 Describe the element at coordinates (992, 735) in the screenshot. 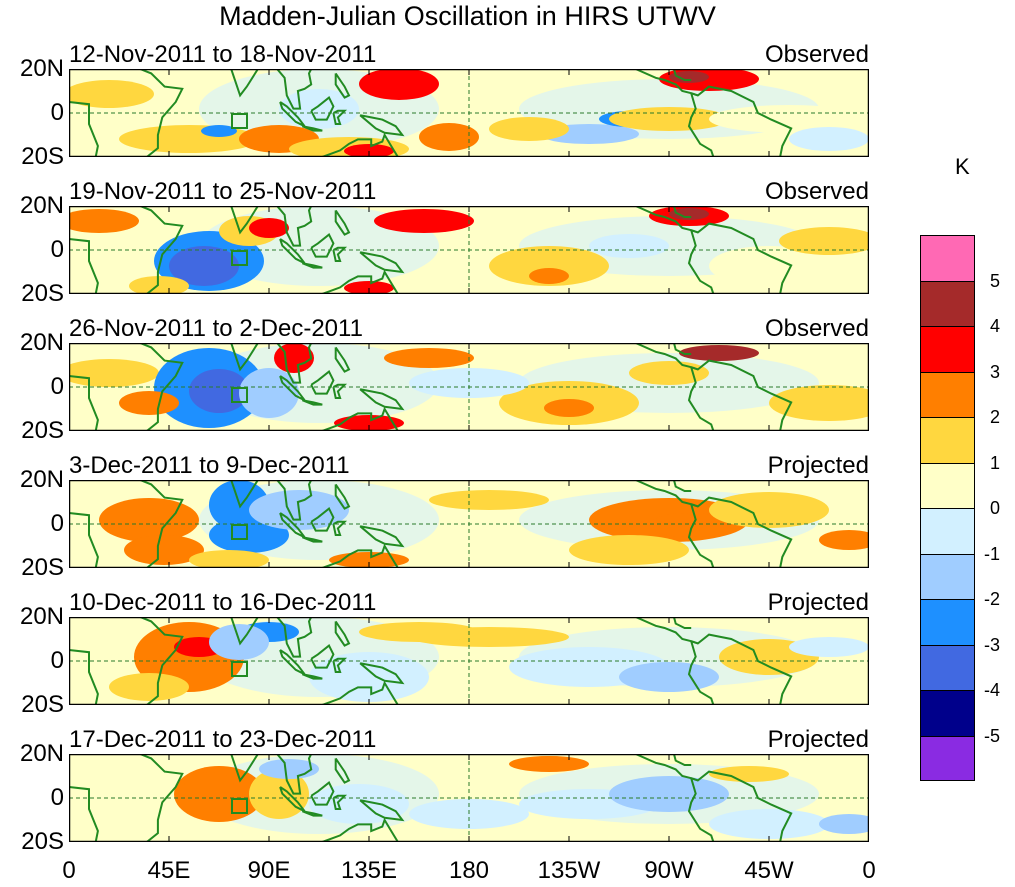

I see `colorbar-label: -5` at that location.